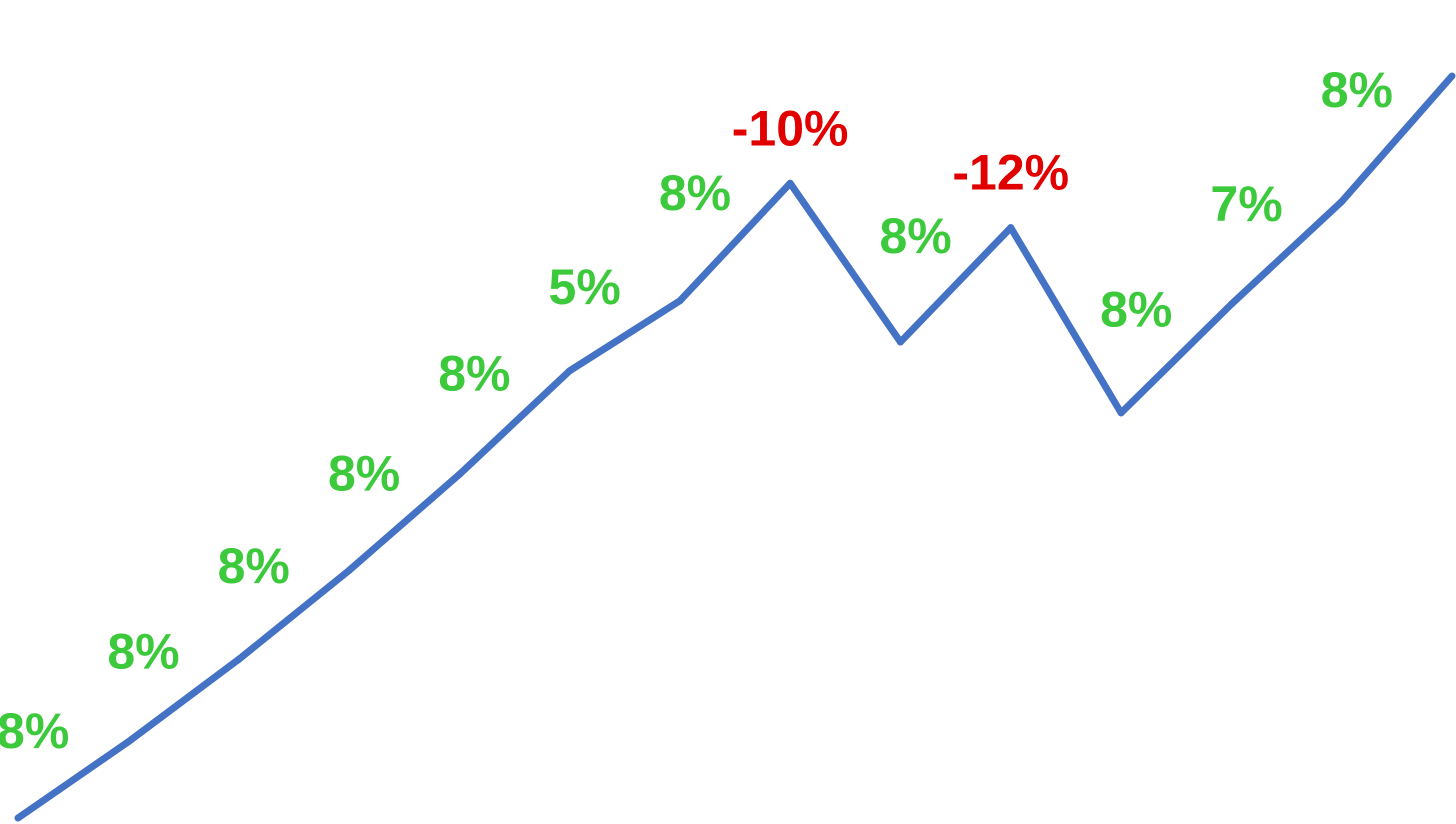  I want to click on negative-return-label: -10%, so click(790, 128).